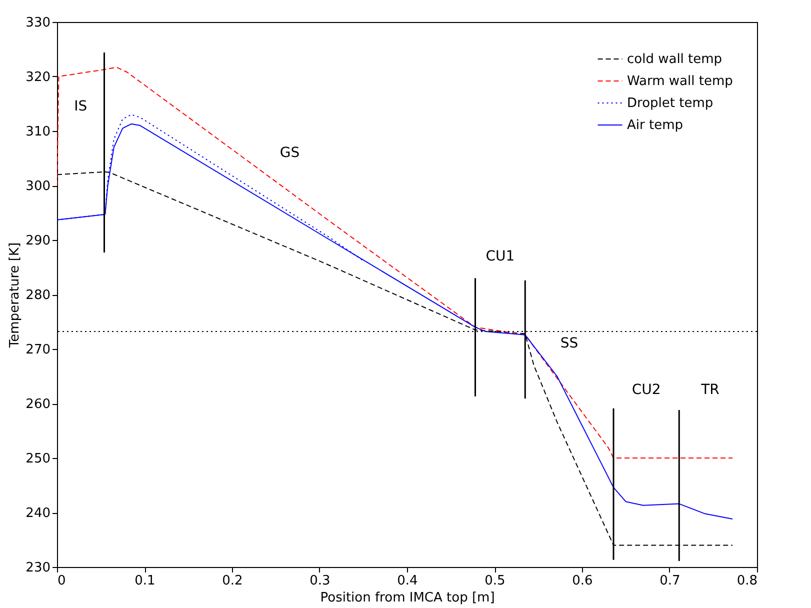  What do you see at coordinates (290, 152) in the screenshot?
I see `annotation: GS` at bounding box center [290, 152].